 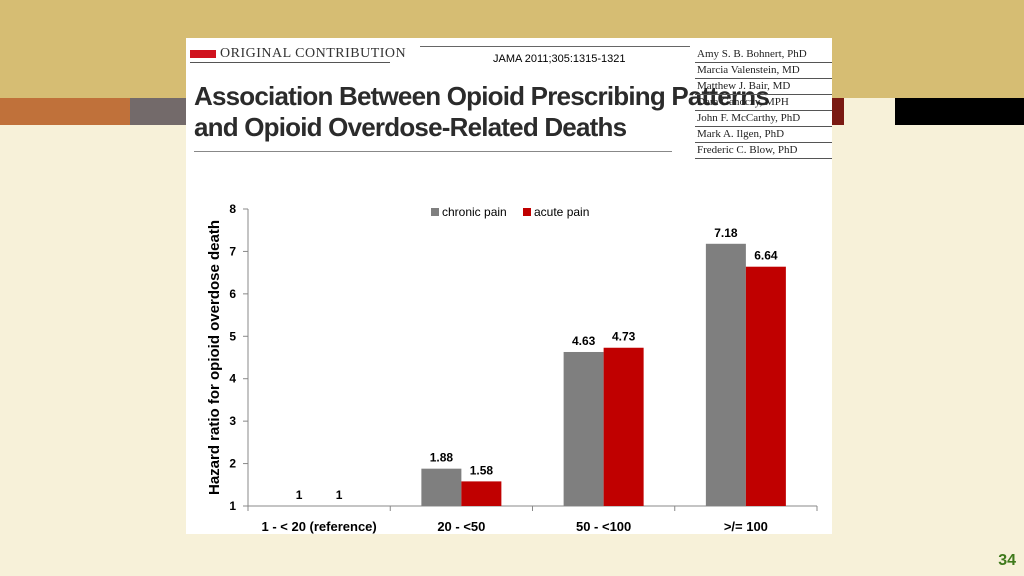 What do you see at coordinates (158, 111) in the screenshot?
I see `decor-strip-gray` at bounding box center [158, 111].